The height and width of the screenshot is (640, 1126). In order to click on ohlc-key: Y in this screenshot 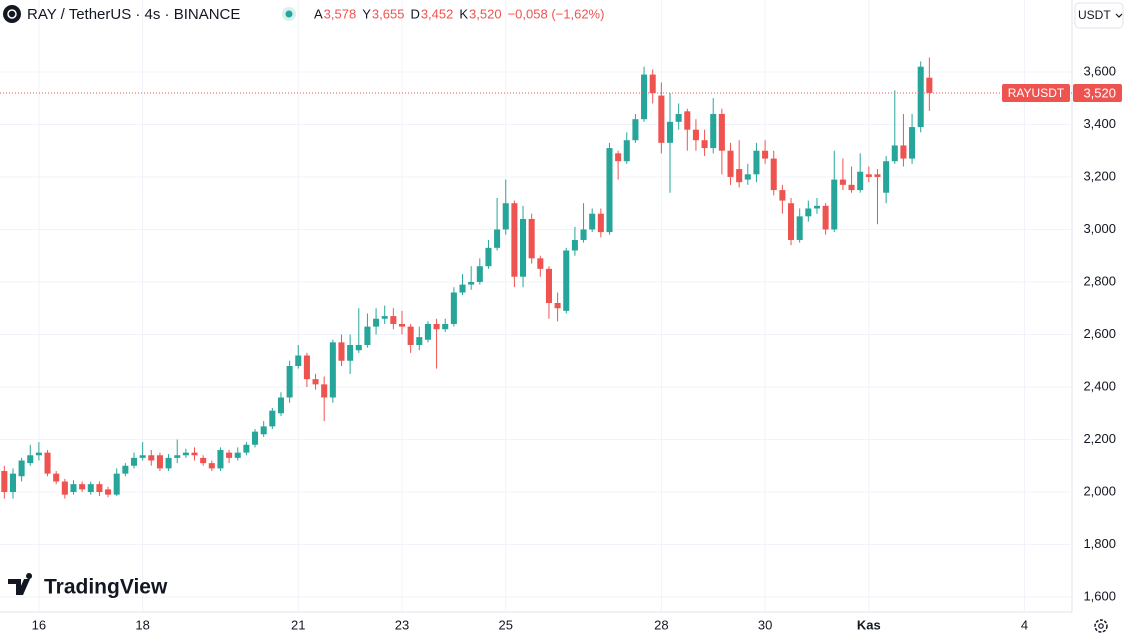, I will do `click(366, 13)`.